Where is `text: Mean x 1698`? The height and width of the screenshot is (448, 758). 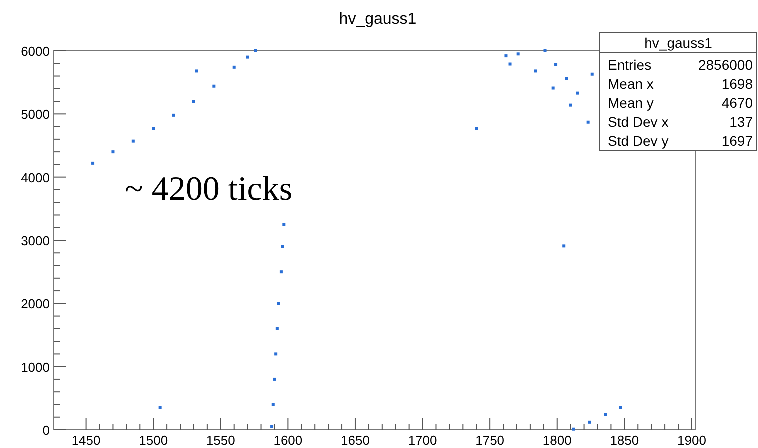
text: Mean x 1698 is located at coordinates (680, 84).